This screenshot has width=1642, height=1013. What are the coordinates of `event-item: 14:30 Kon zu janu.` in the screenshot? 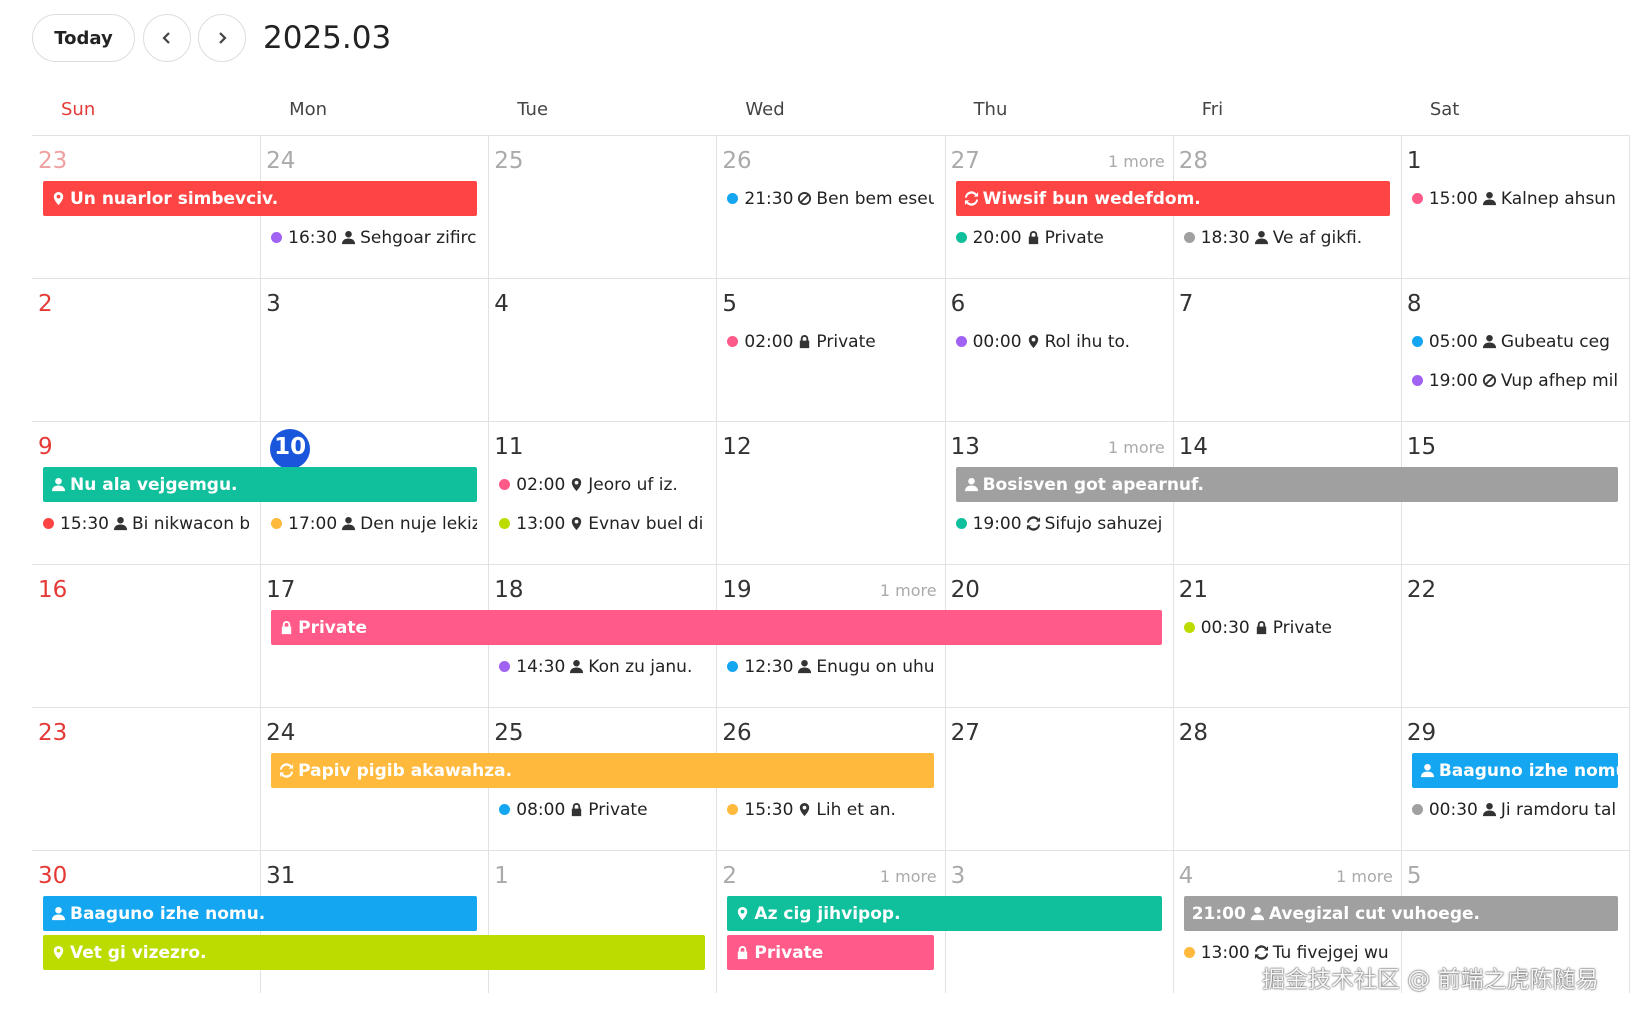 It's located at (602, 666).